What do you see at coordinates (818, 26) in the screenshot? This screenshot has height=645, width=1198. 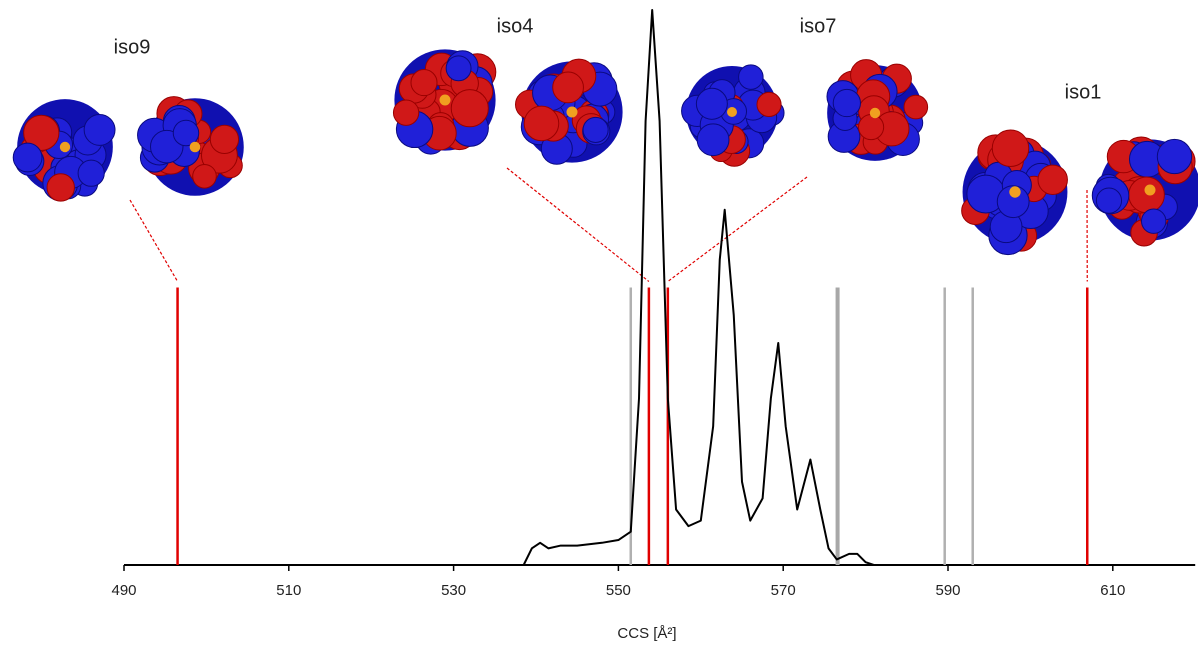 I see `annotation-label: iso7` at bounding box center [818, 26].